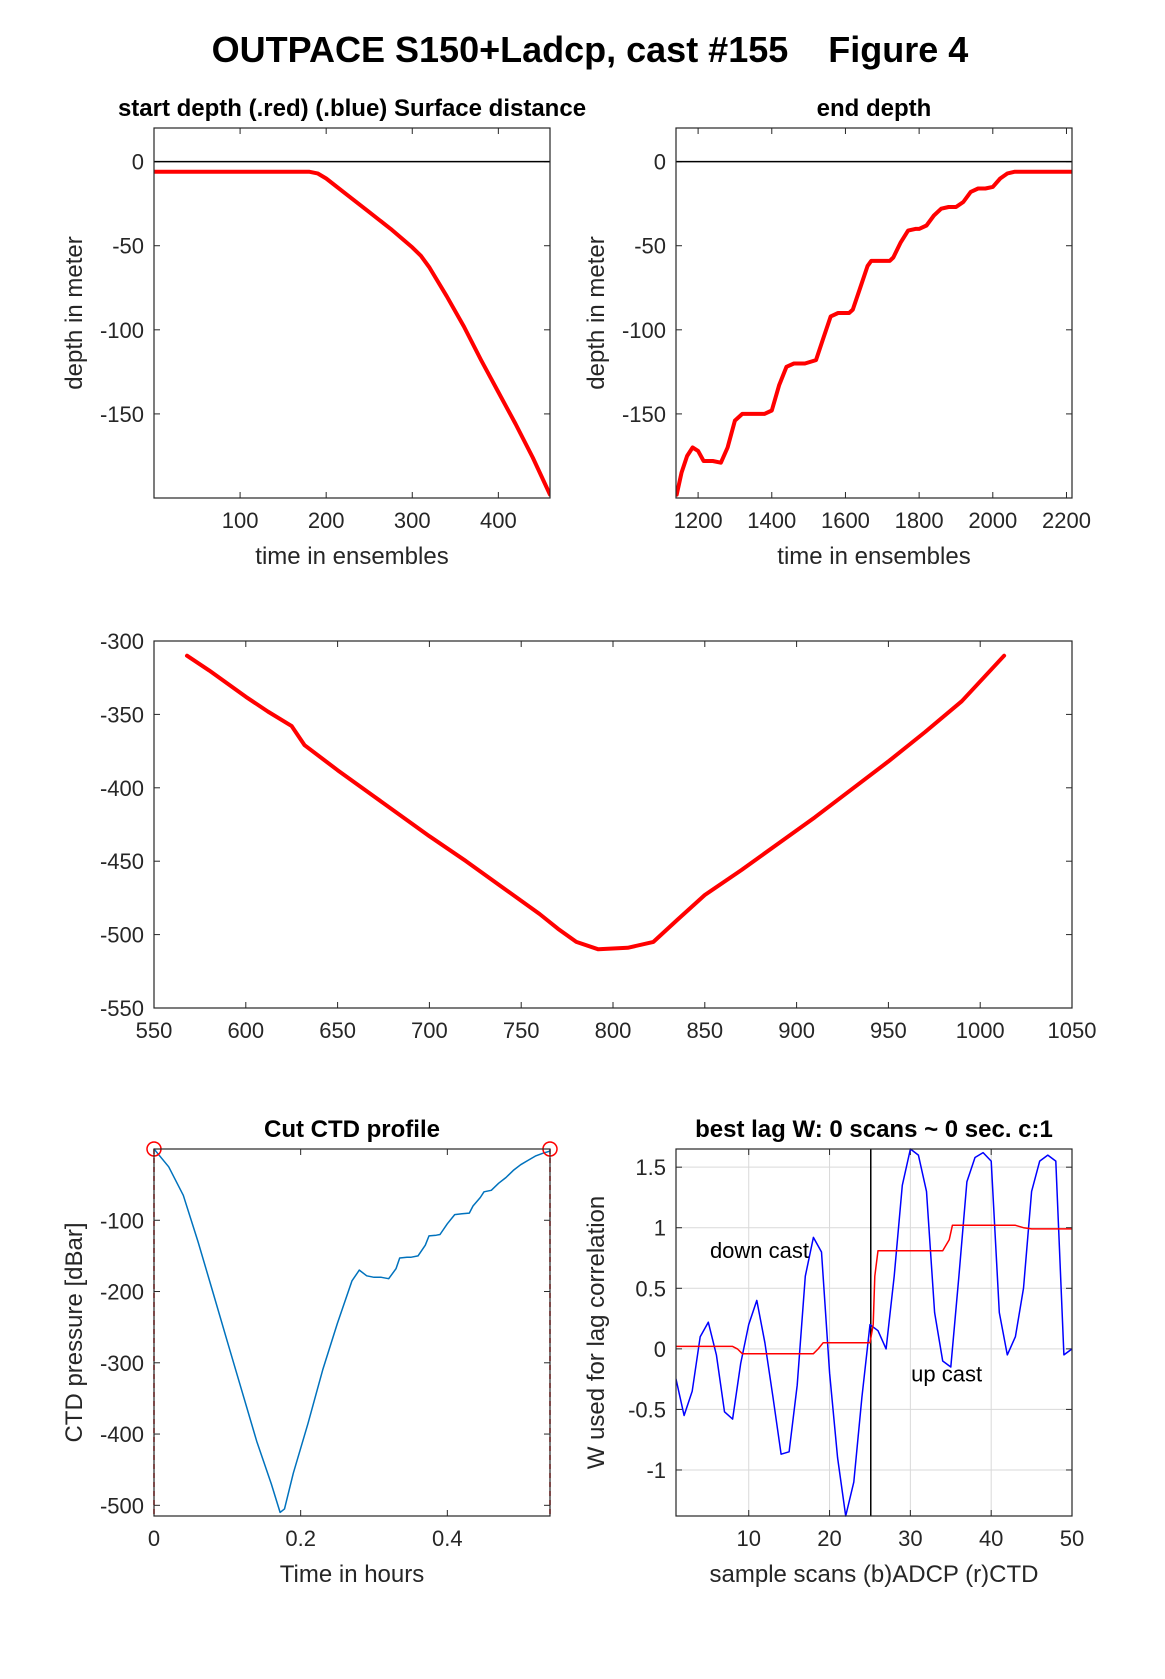 The height and width of the screenshot is (1679, 1165). I want to click on annotation: up cast, so click(946, 1374).